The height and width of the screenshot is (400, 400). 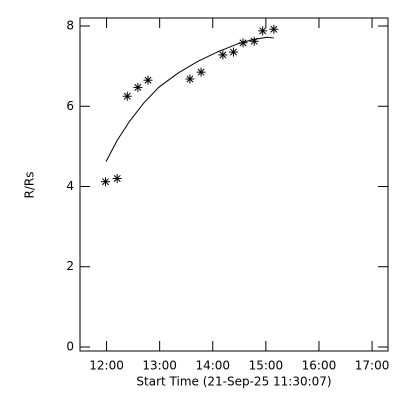 I want to click on x-axis-label: Start Time (21-Sep-25 11:30:07), so click(x=233, y=382).